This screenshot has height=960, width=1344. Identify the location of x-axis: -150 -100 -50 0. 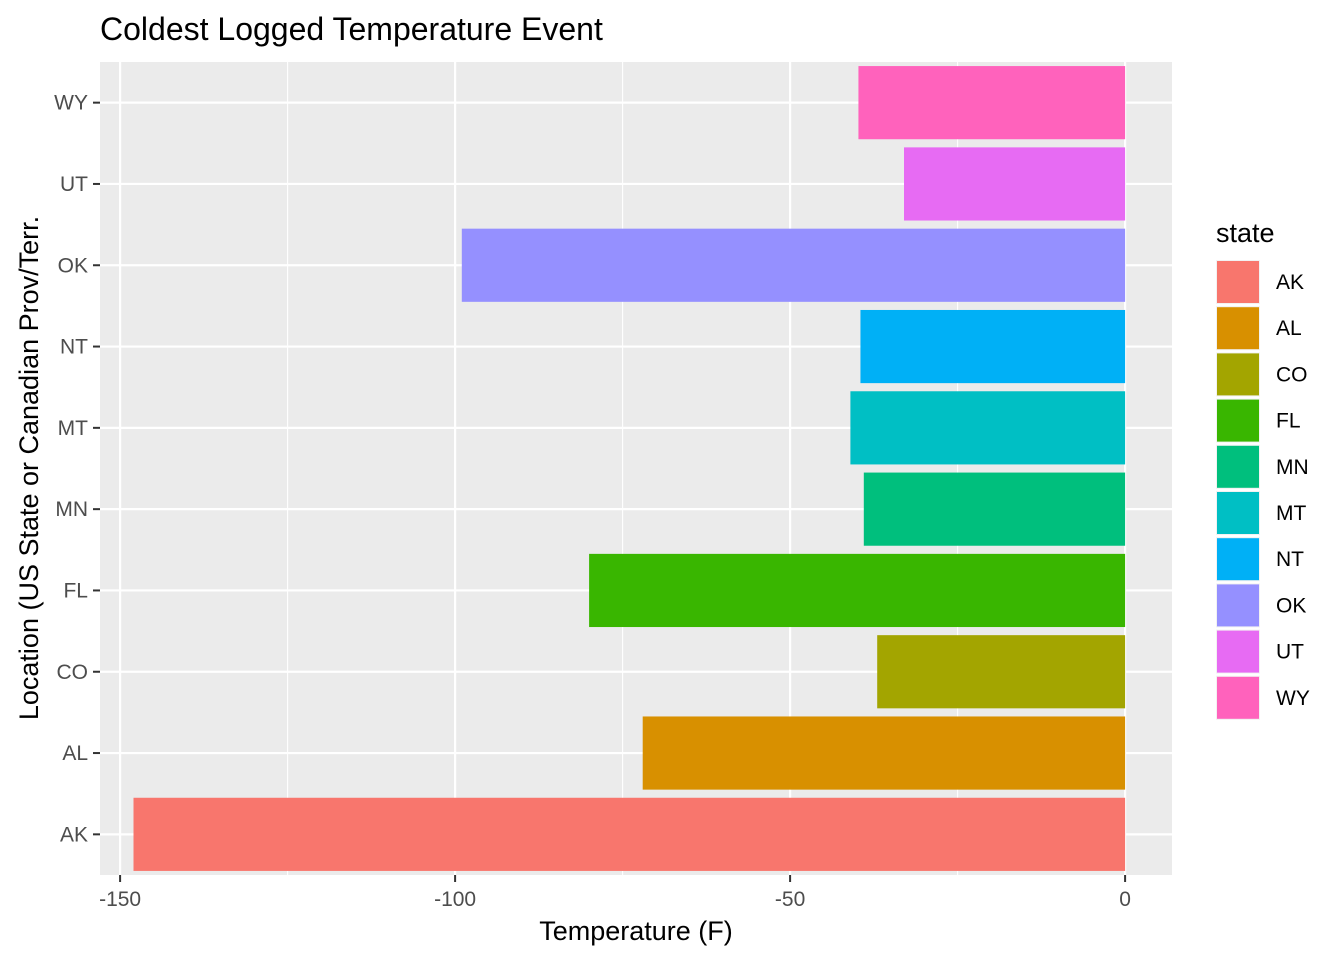
(615, 893).